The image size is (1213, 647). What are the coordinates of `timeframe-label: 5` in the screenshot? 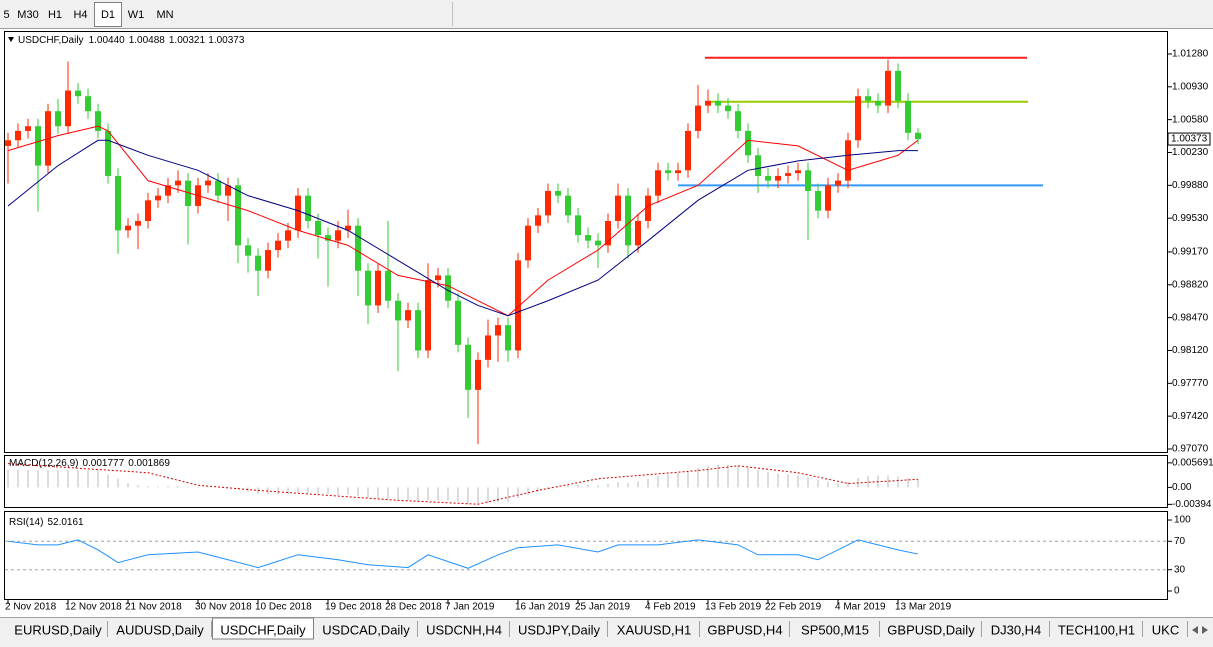 It's located at (6, 15).